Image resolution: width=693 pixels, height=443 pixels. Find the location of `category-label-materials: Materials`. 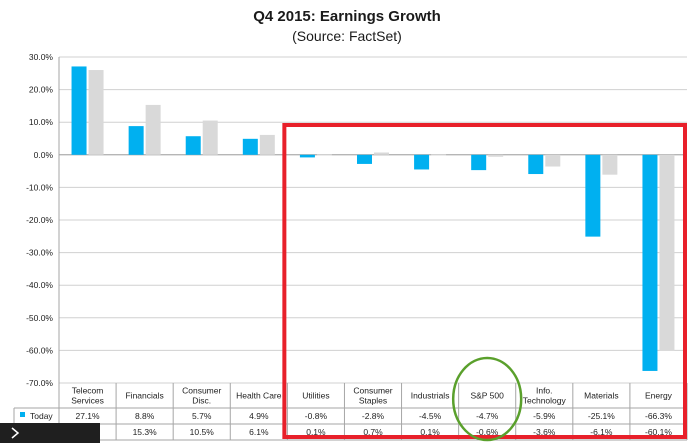

category-label-materials: Materials is located at coordinates (601, 396).